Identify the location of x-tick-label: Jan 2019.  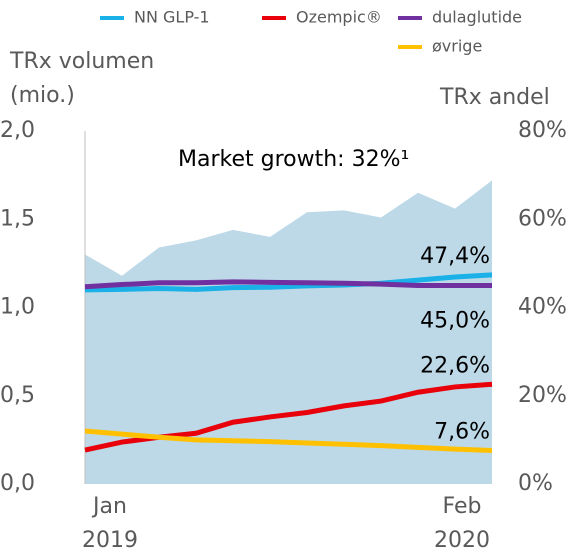
(110, 523).